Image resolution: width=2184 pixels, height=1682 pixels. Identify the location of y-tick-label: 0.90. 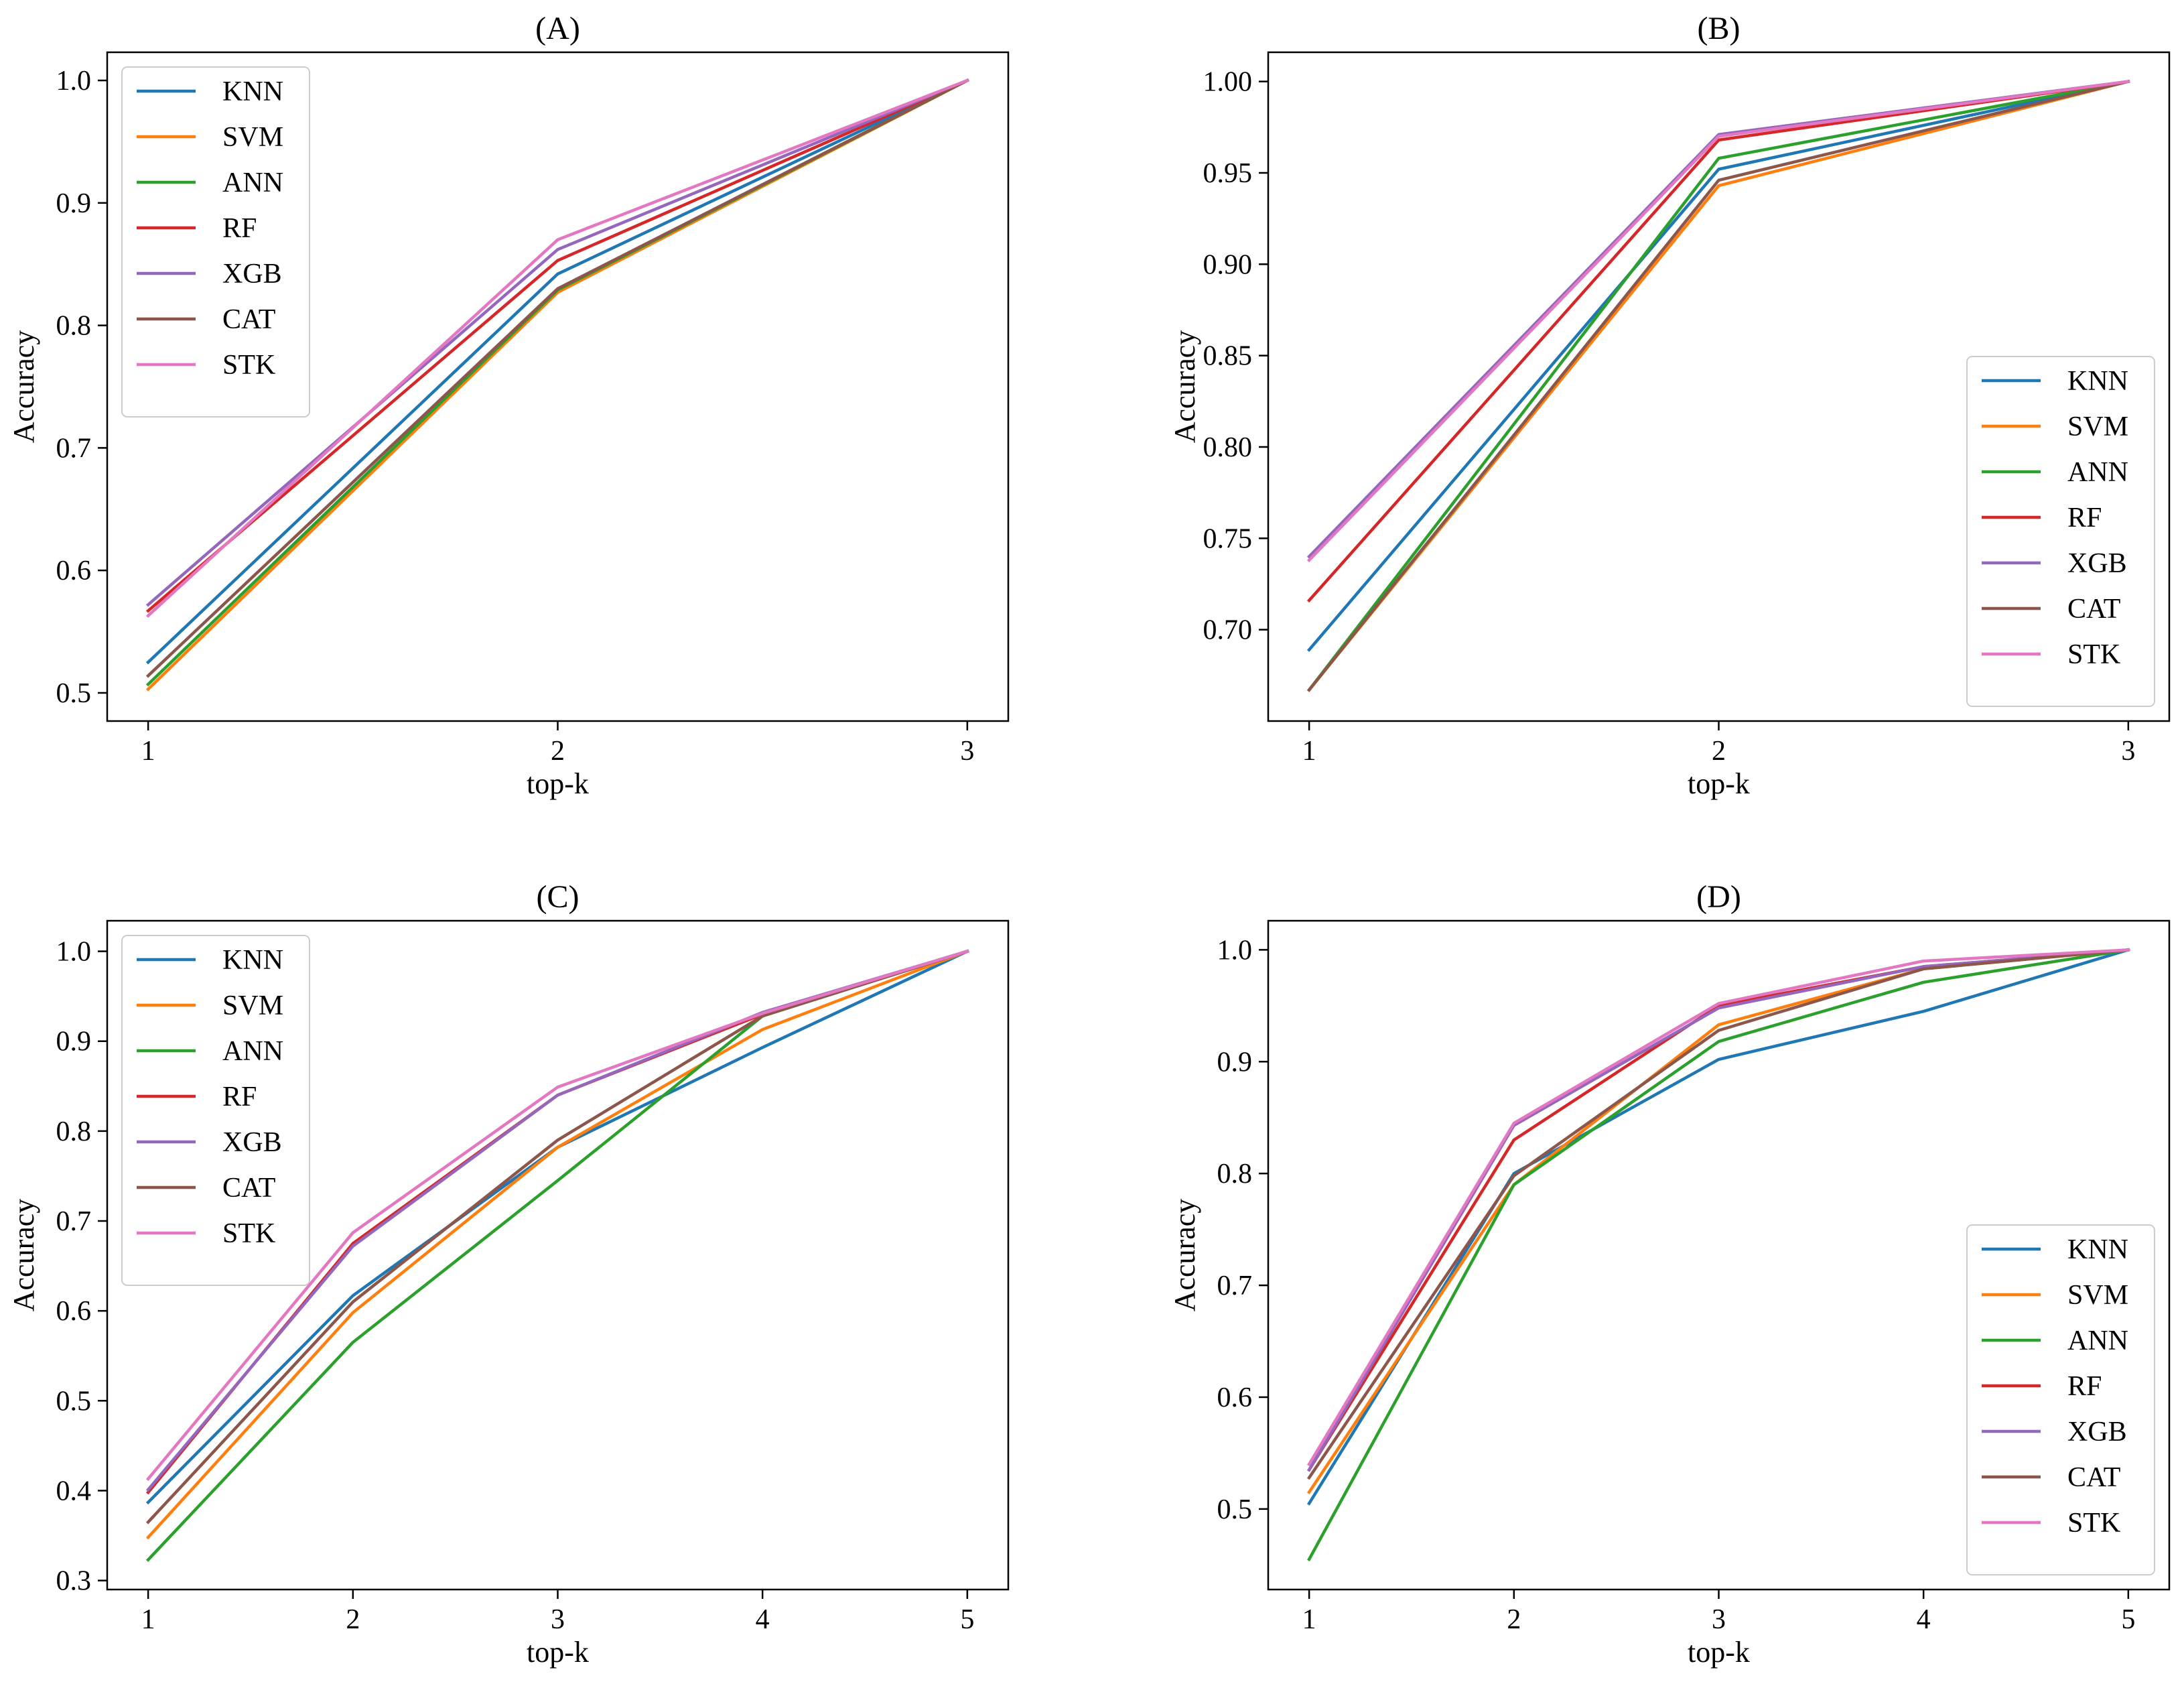
(1228, 264).